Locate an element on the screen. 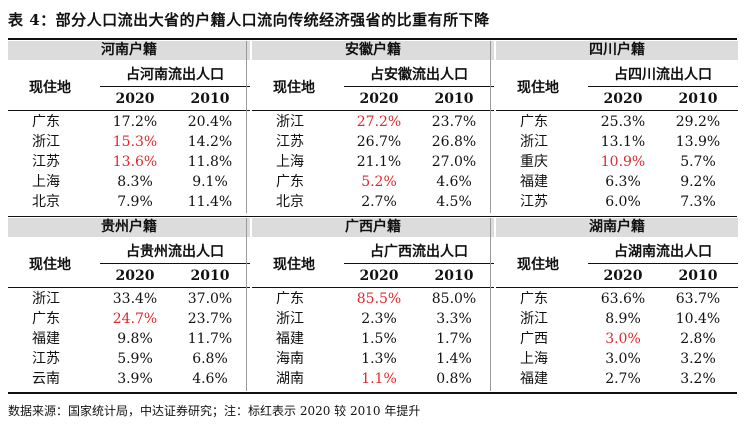  share-header: 占贵州流出人口 is located at coordinates (175, 252).